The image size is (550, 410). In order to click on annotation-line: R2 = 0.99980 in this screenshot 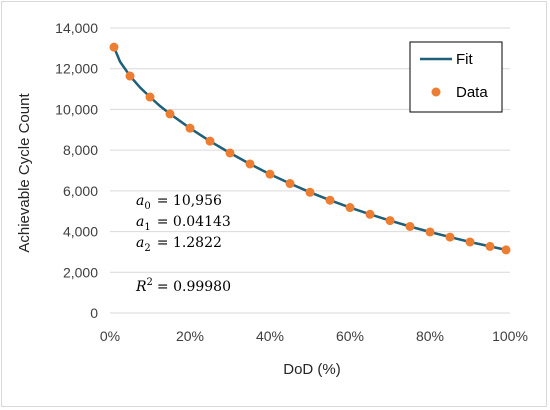, I will do `click(183, 286)`.